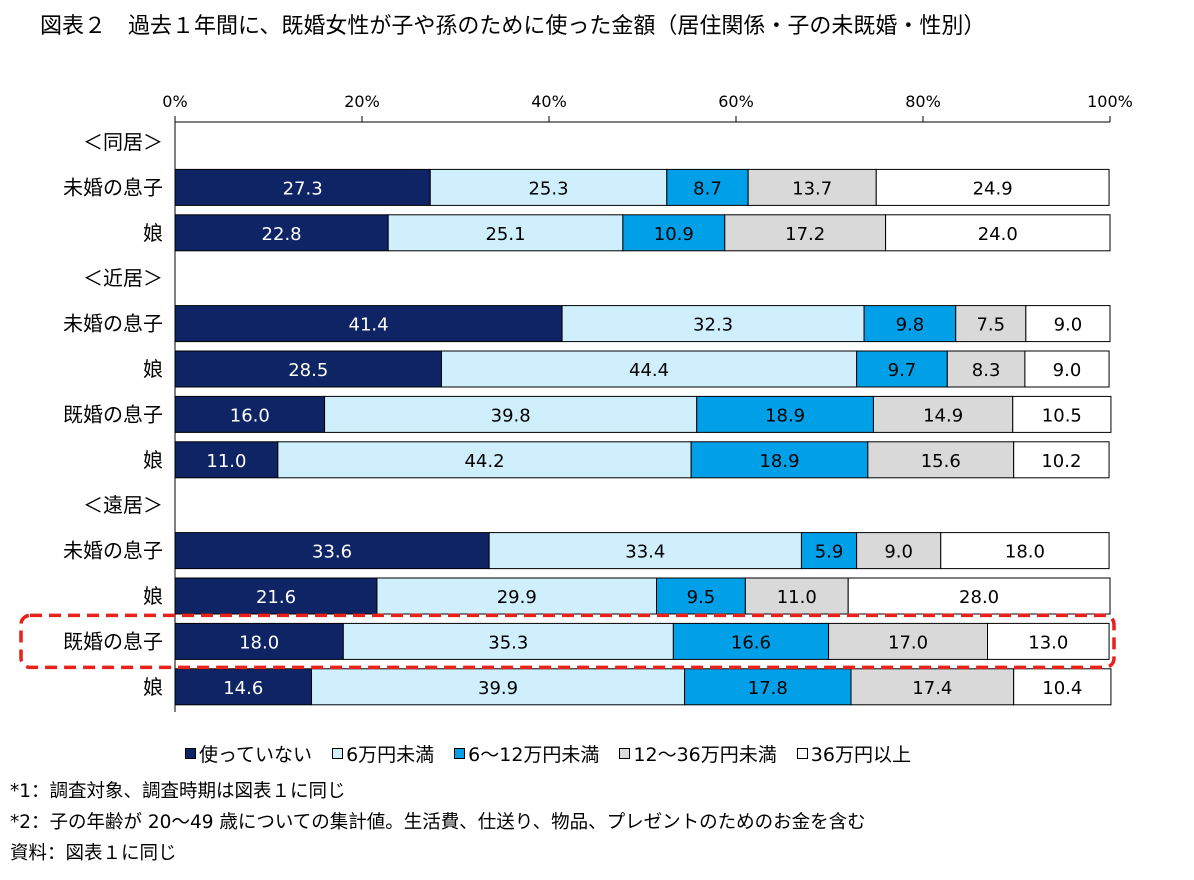  I want to click on category-label: 既婚の息子, so click(113, 414).